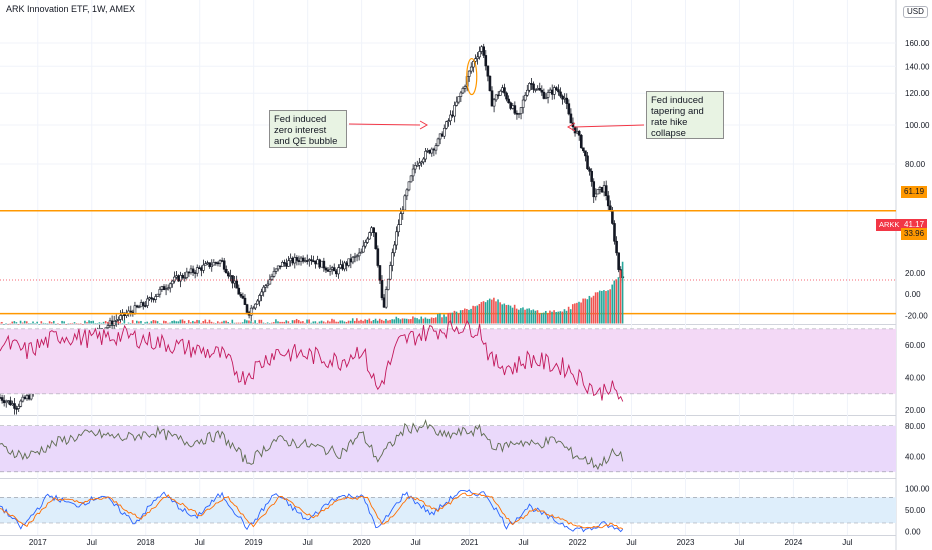  What do you see at coordinates (915, 12) in the screenshot?
I see `currency-label: USD` at bounding box center [915, 12].